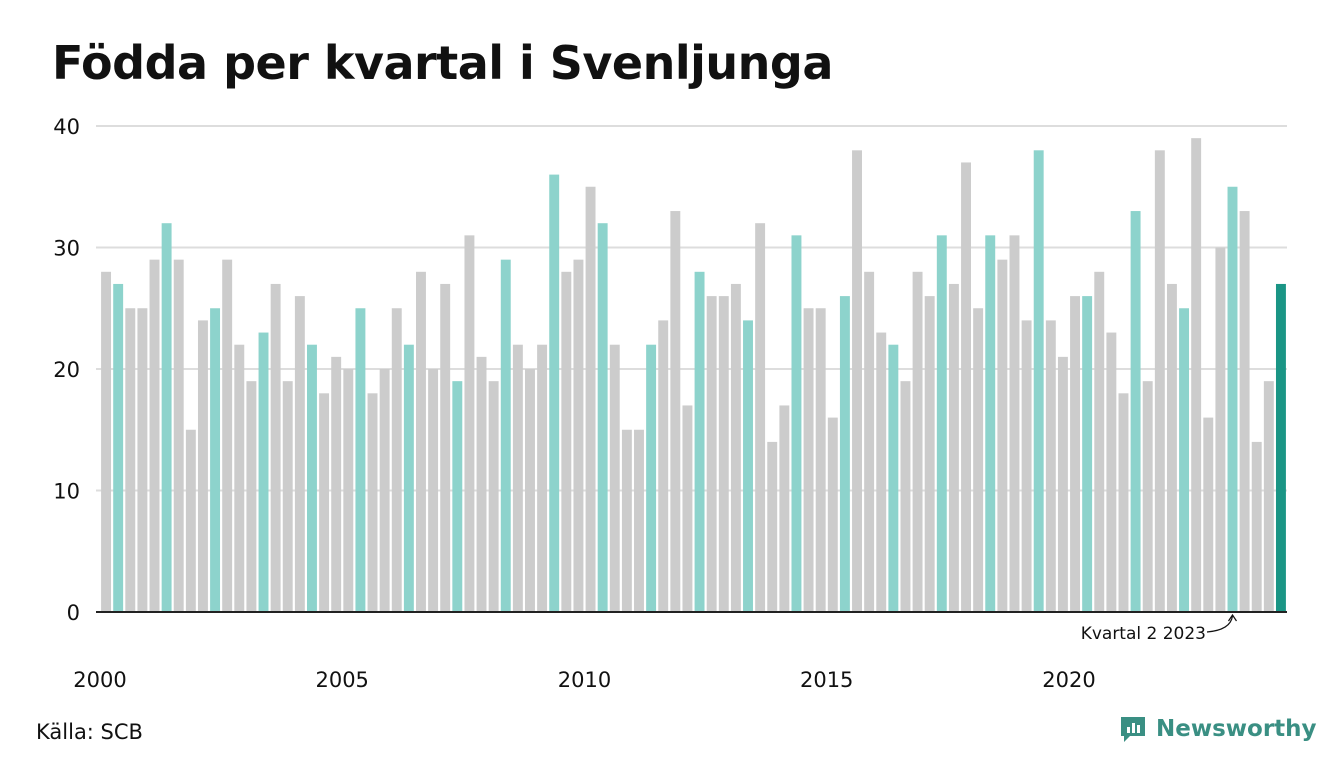 The width and height of the screenshot is (1340, 780). What do you see at coordinates (1217, 729) in the screenshot?
I see `brand-logo: Newsworthy` at bounding box center [1217, 729].